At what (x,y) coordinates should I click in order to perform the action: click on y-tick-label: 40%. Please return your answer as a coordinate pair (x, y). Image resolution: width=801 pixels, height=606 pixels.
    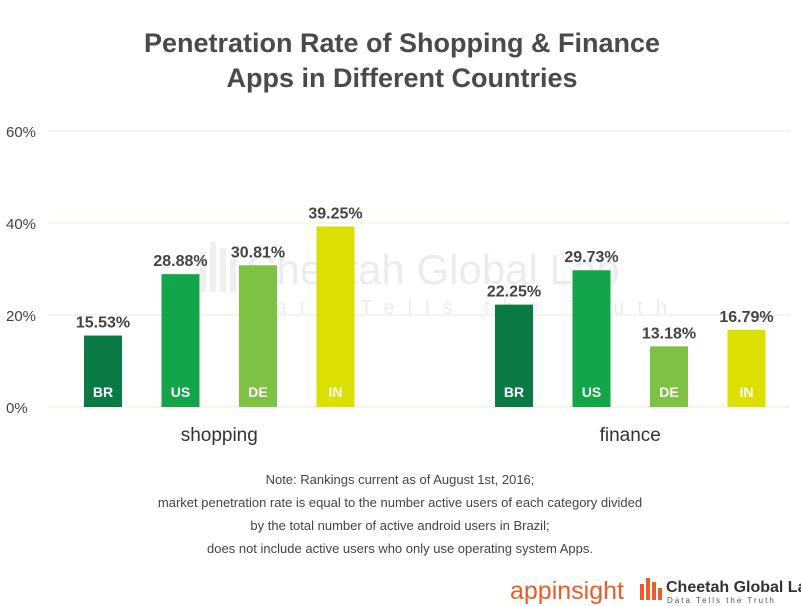
    Looking at the image, I should click on (21, 224).